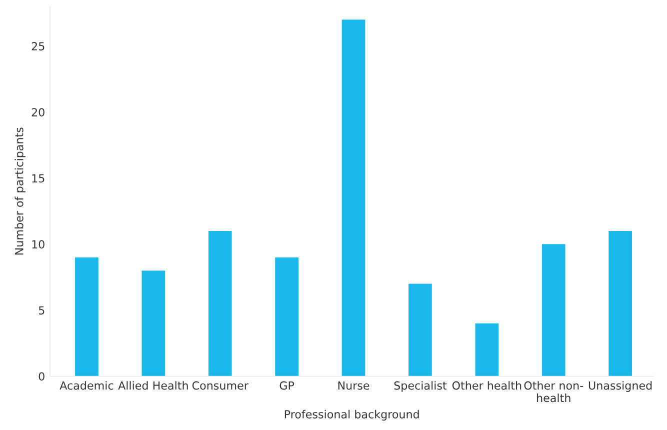  I want to click on x-tick-label: Nurse, so click(354, 385).